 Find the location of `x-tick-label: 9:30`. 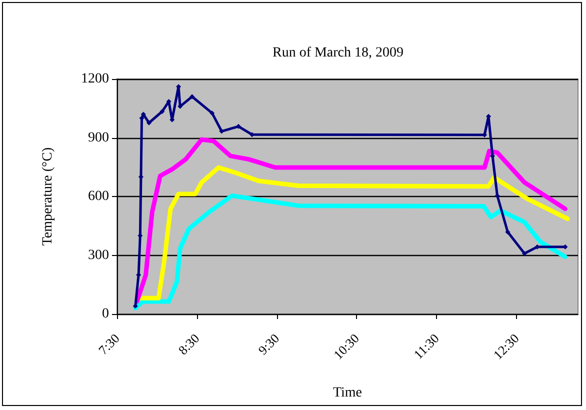

x-tick-label: 9:30 is located at coordinates (268, 344).